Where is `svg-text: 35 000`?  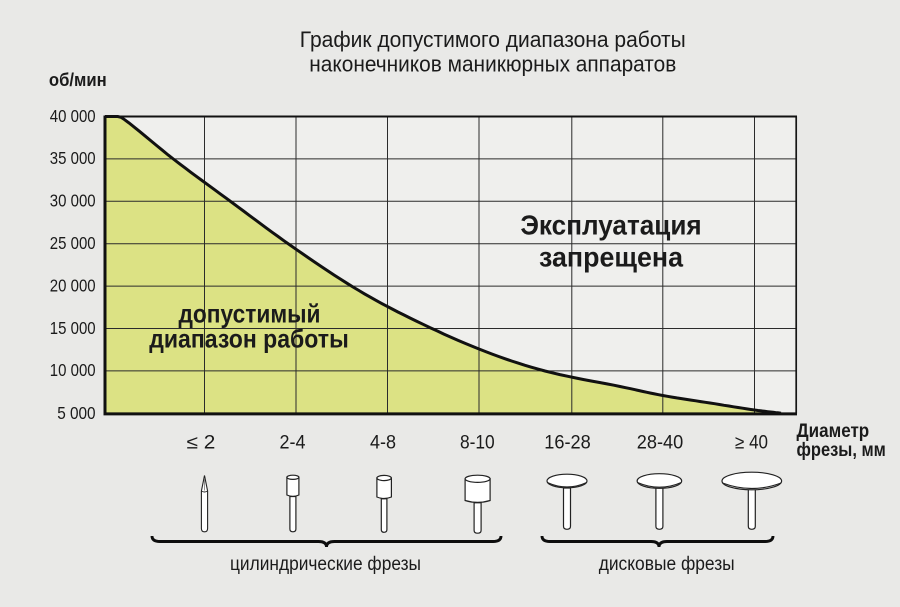 svg-text: 35 000 is located at coordinates (73, 158).